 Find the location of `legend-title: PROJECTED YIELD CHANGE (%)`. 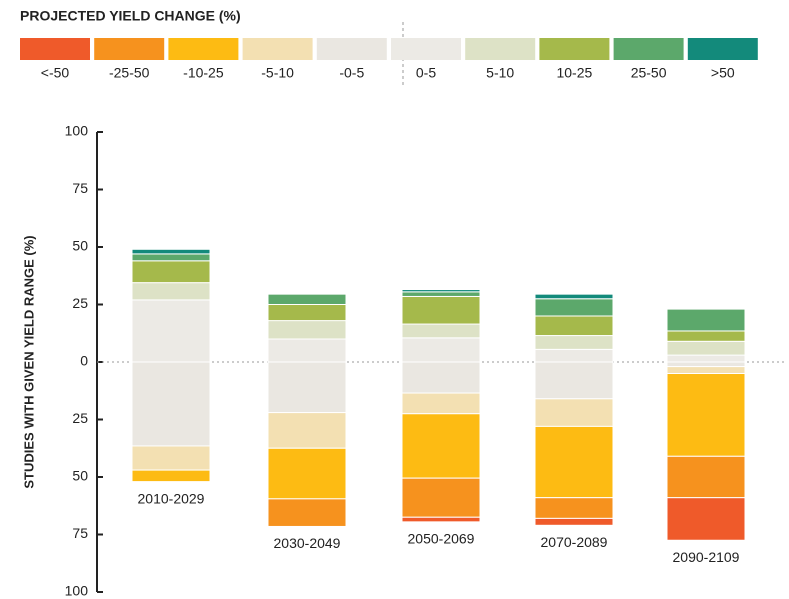

legend-title: PROJECTED YIELD CHANGE (%) is located at coordinates (130, 16).